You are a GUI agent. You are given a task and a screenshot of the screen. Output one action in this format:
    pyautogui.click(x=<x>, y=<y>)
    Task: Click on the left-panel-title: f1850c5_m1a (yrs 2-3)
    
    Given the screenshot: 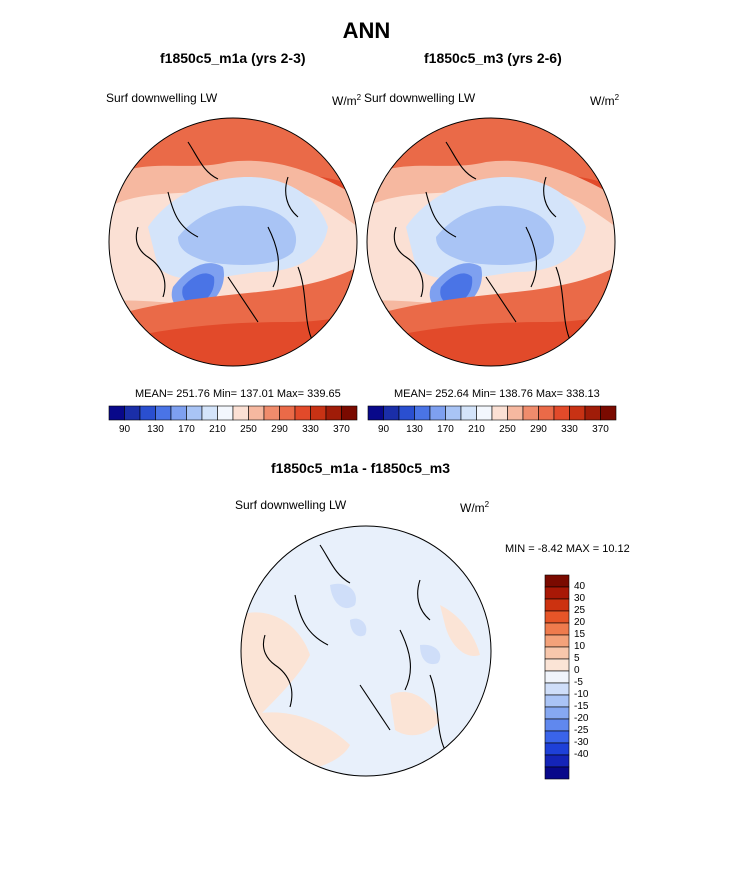 What is the action you would take?
    pyautogui.click(x=233, y=58)
    